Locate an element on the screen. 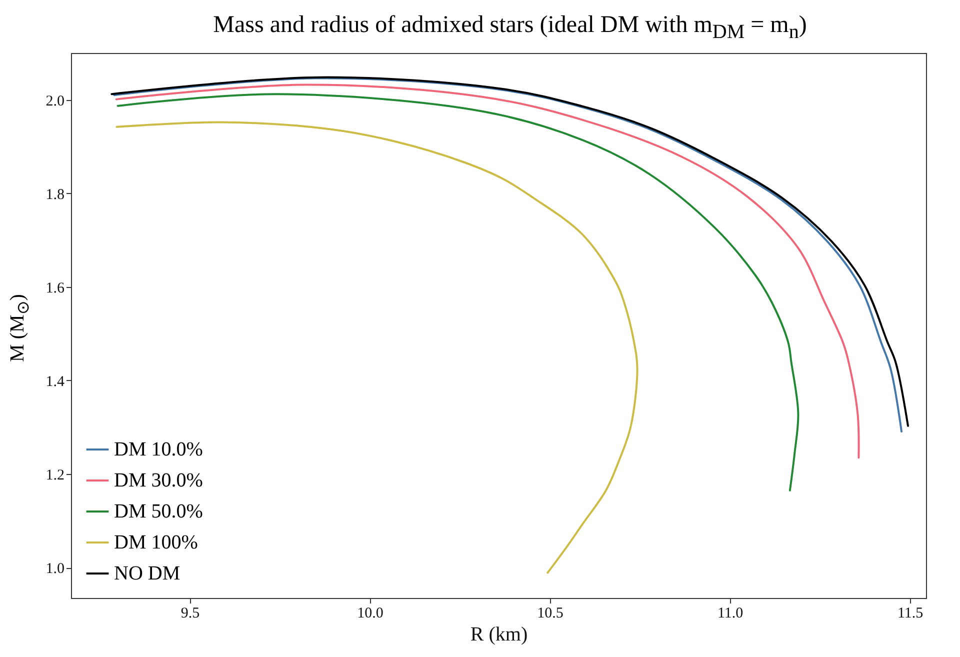  x-axis-title: R (km) is located at coordinates (499, 634).